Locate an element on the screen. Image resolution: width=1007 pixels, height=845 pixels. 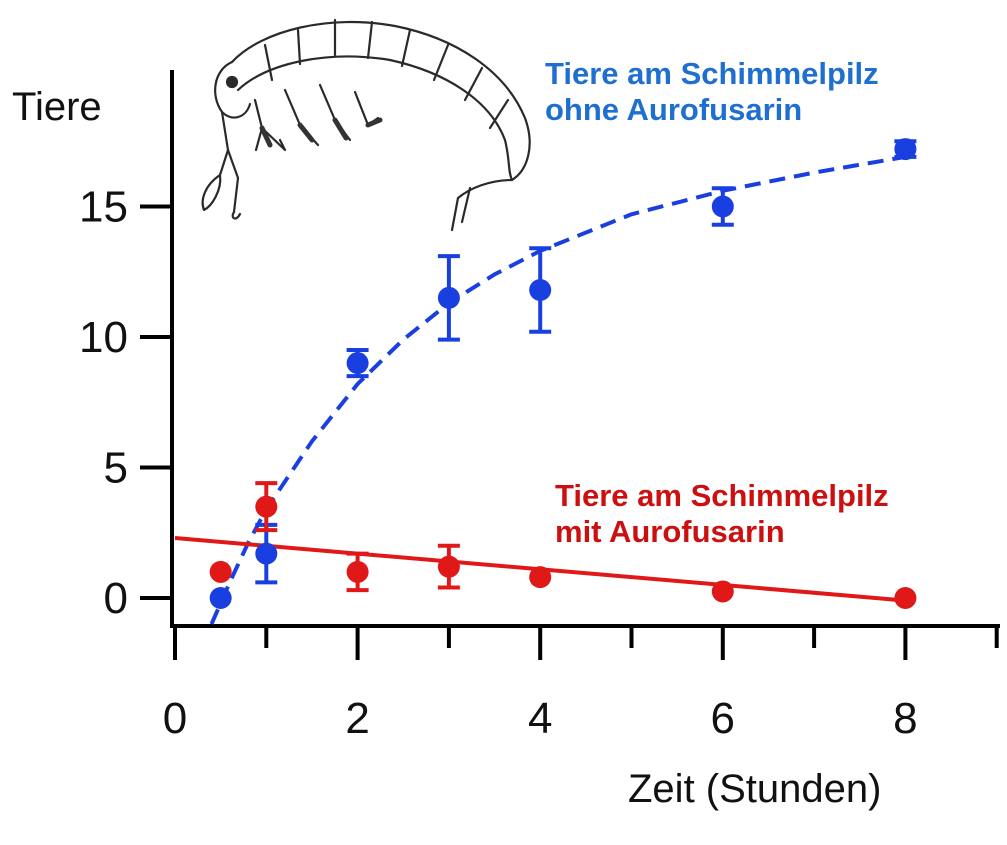
series-label-ohne-line-0: Tiere am Schimmelpilz is located at coordinates (712, 73).